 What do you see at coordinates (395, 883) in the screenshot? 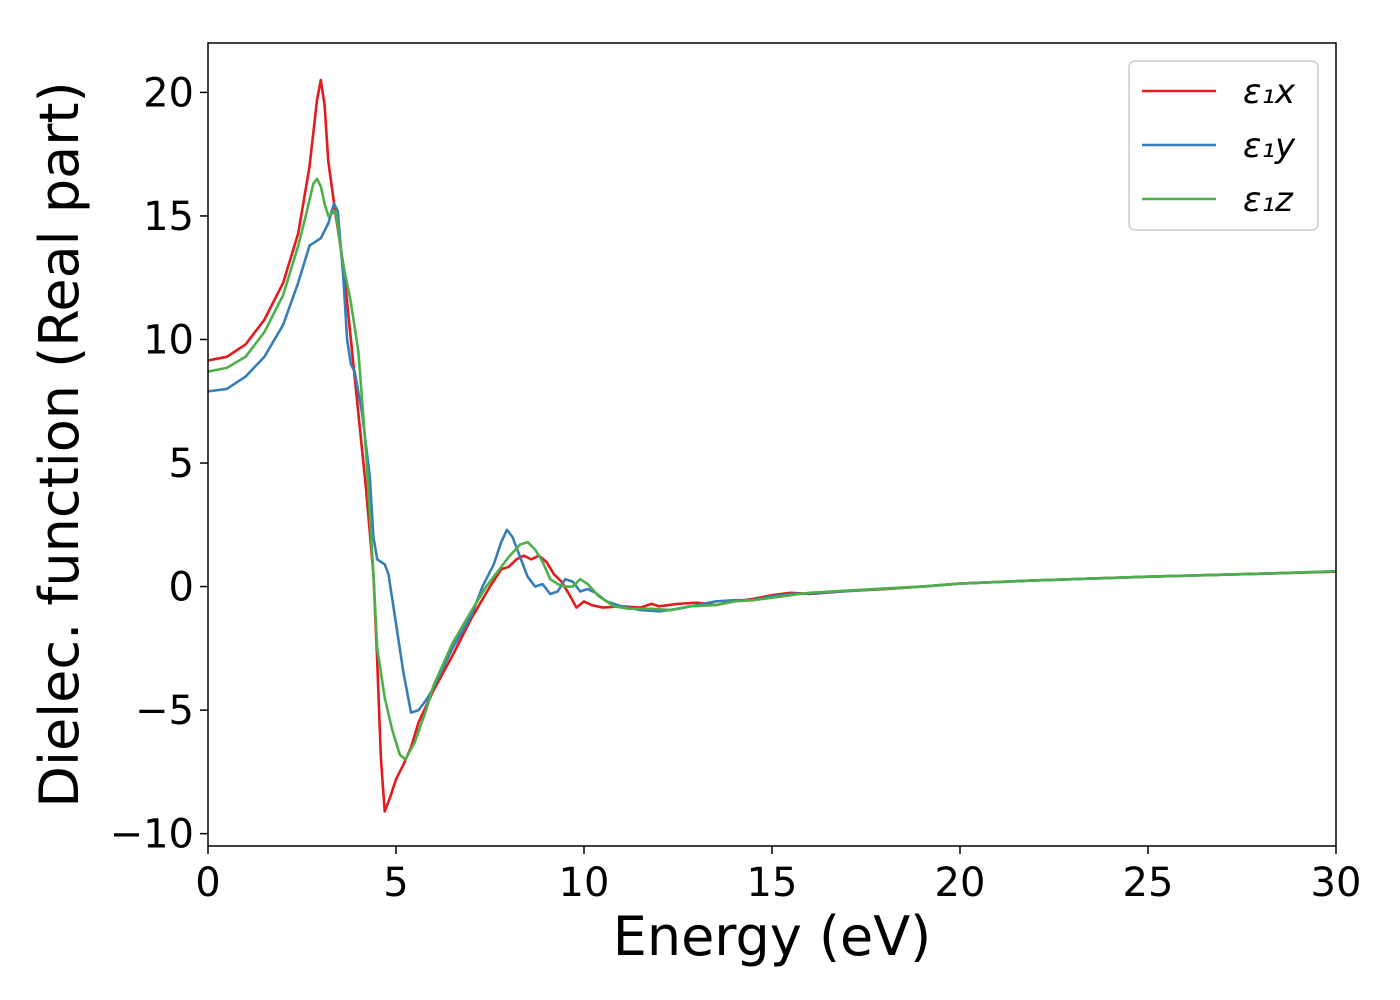
I see `x-tick-label: 5` at bounding box center [395, 883].